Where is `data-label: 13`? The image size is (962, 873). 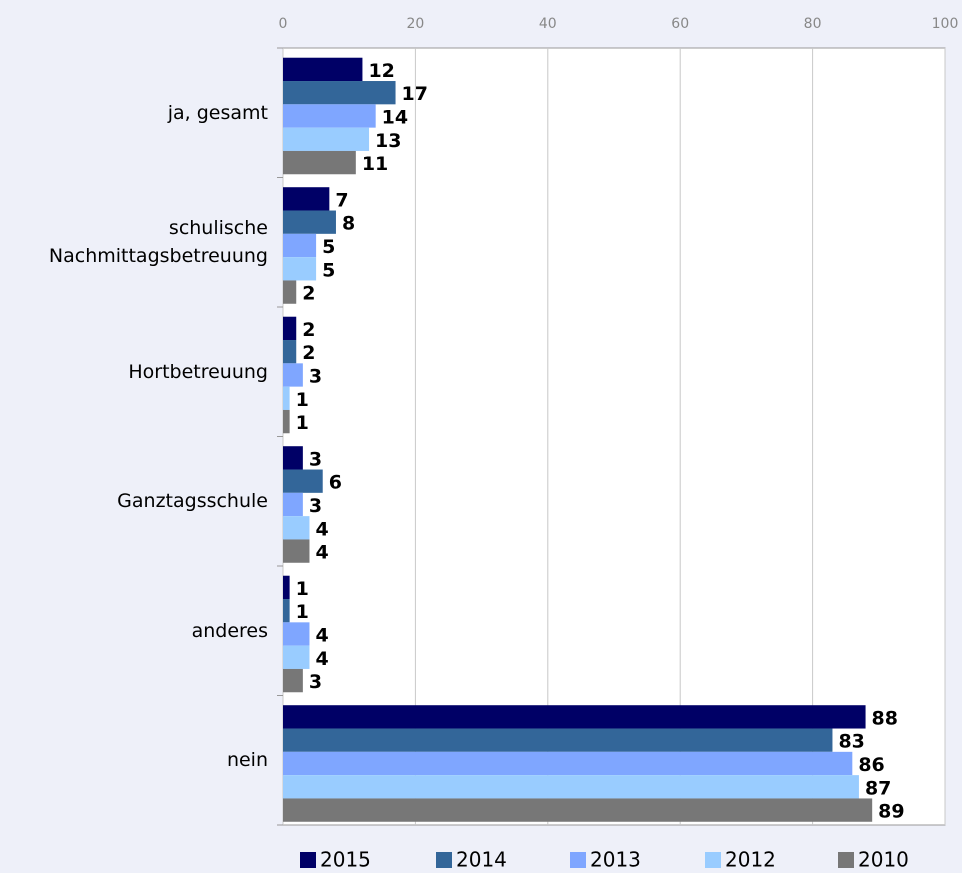
data-label: 13 is located at coordinates (388, 141).